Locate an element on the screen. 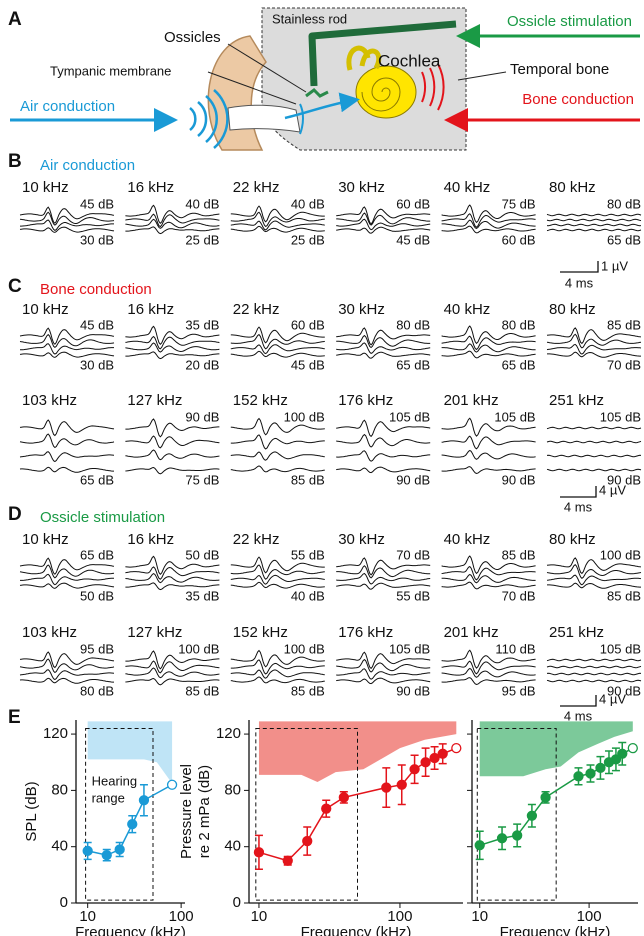 The width and height of the screenshot is (644, 936). frequency-label: 152 kHz is located at coordinates (260, 400).